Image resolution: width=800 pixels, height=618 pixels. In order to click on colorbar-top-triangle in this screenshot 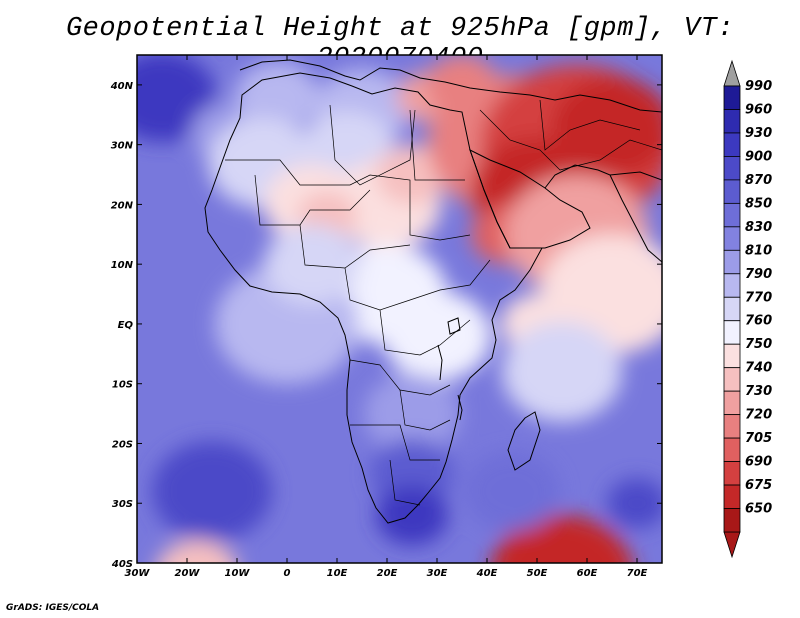, I will do `click(732, 73)`.